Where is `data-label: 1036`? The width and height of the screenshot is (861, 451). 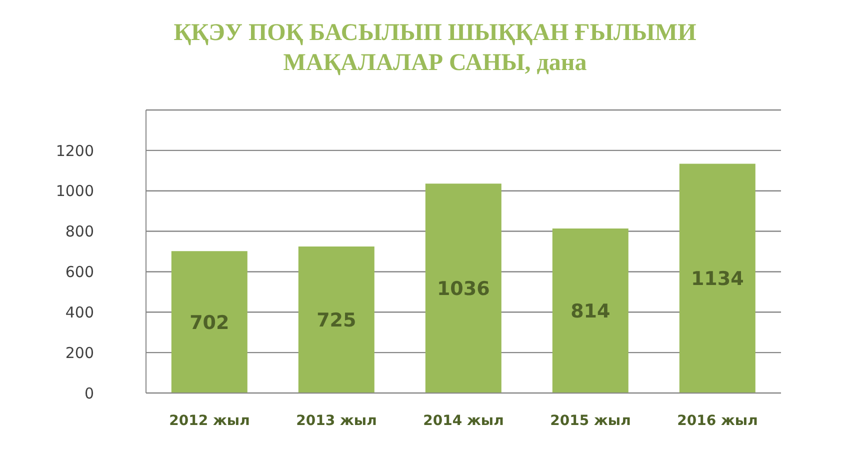 data-label: 1036 is located at coordinates (463, 289).